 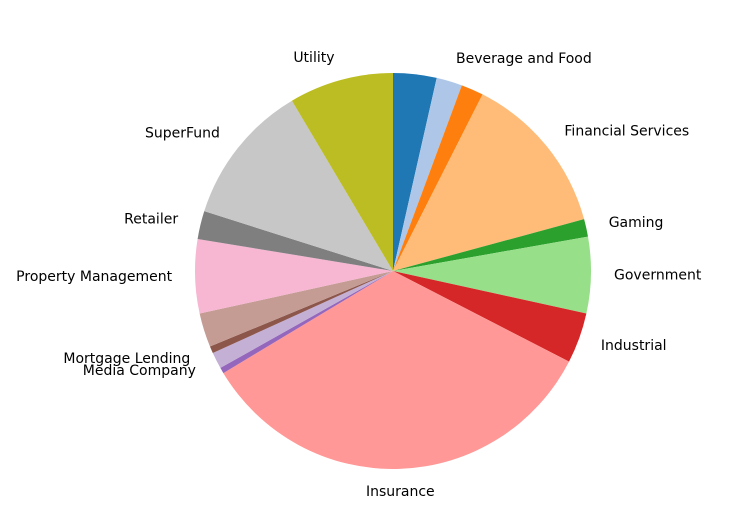 I want to click on pie-slice-property-management, so click(x=294, y=276).